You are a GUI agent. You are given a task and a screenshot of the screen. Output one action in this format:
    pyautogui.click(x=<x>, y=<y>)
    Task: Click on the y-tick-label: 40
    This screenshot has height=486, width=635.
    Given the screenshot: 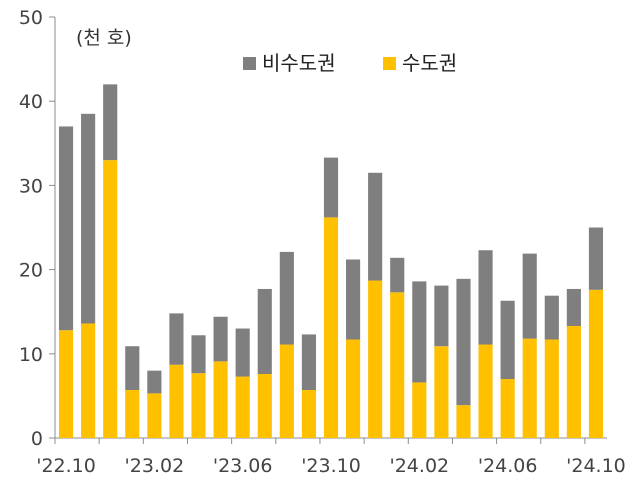 What is the action you would take?
    pyautogui.click(x=31, y=102)
    